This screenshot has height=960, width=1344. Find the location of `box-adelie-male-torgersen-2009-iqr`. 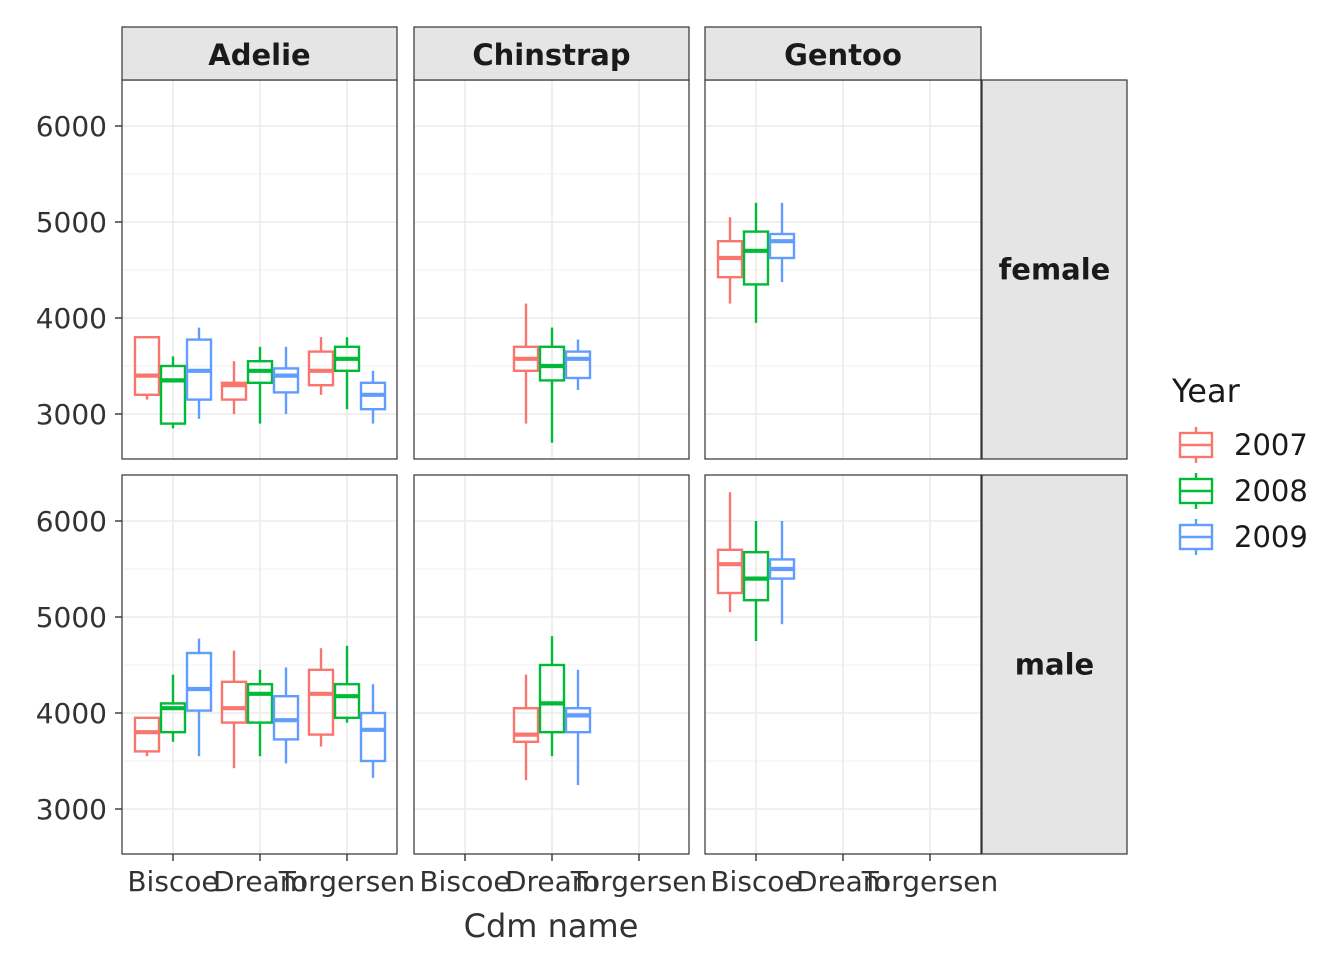

box-adelie-male-torgersen-2009-iqr is located at coordinates (373, 737).